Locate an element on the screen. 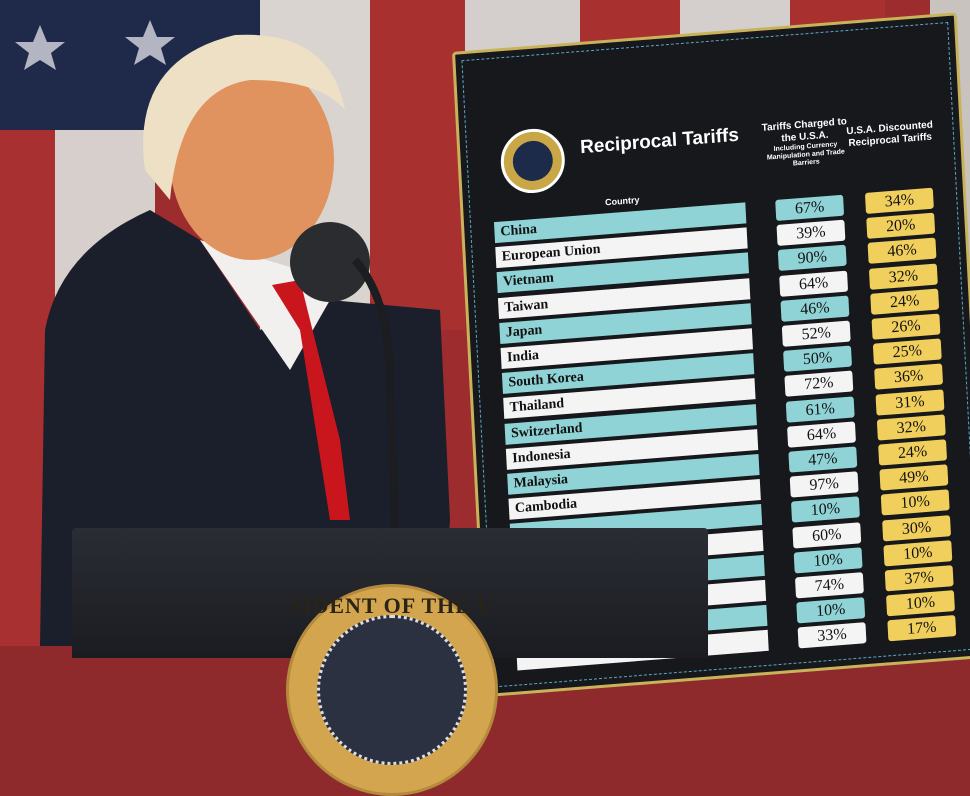 The height and width of the screenshot is (796, 970). tariff-row: Malaysia 47% 24% is located at coordinates (727, 467).